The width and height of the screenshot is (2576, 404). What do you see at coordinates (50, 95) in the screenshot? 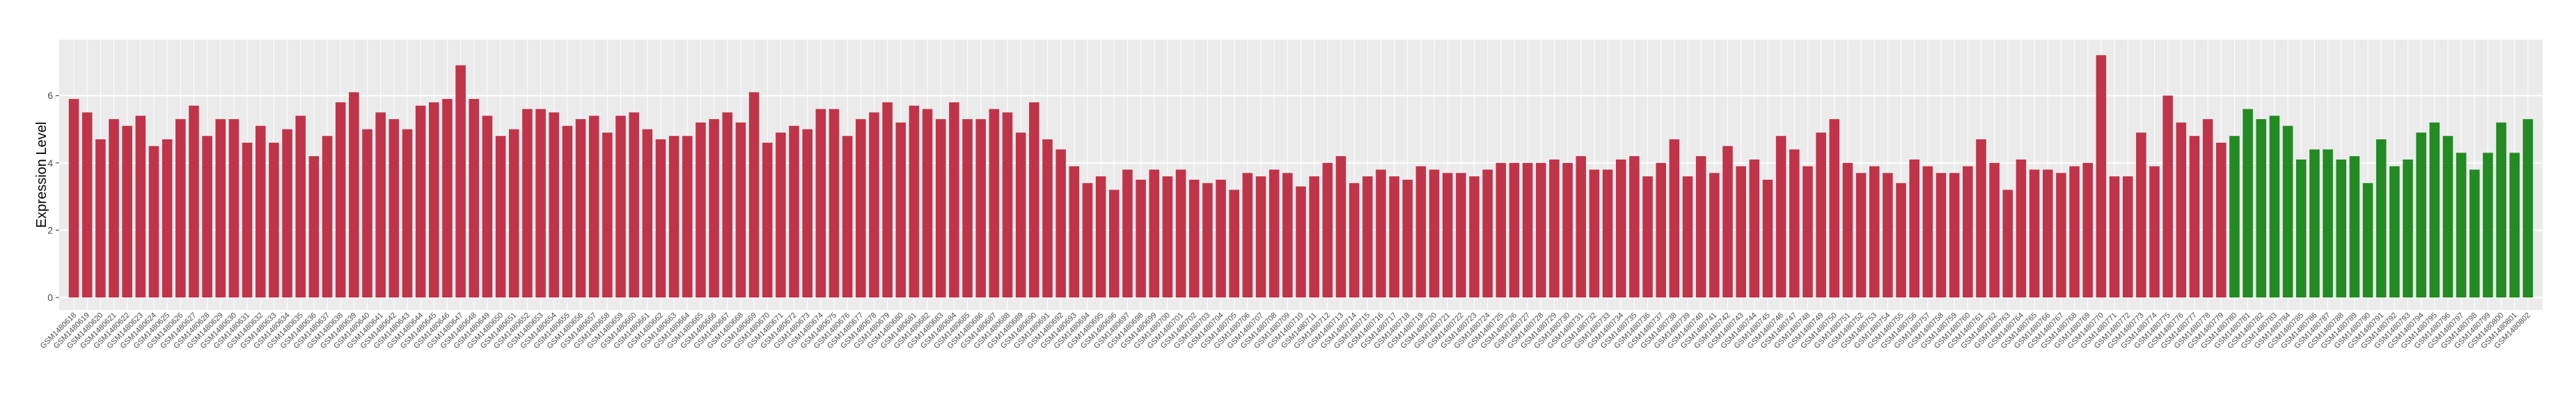
I see `y-tick-label: 6` at bounding box center [50, 95].